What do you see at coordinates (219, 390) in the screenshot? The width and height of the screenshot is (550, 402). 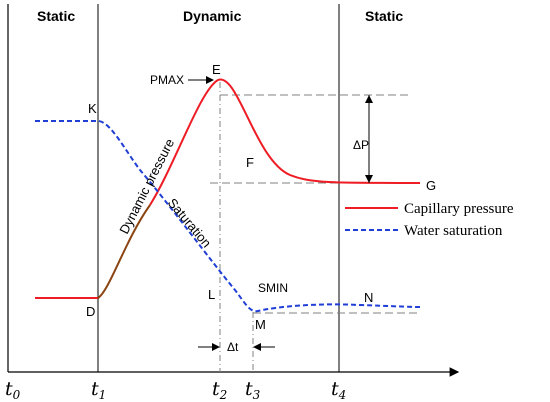 I see `tick-t2: t2` at bounding box center [219, 390].